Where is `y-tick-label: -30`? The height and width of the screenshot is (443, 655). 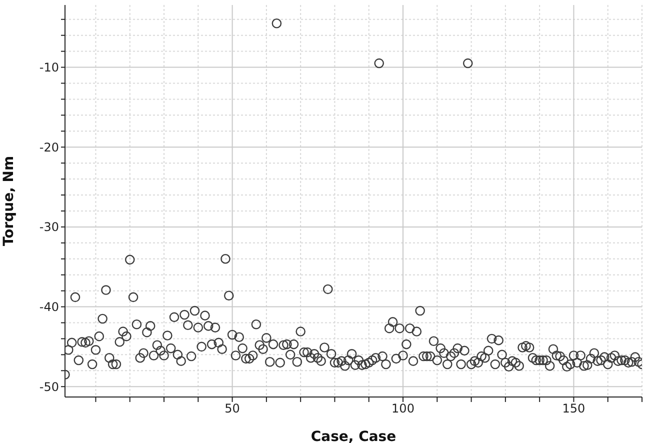 y-tick-label: -30 is located at coordinates (49, 227).